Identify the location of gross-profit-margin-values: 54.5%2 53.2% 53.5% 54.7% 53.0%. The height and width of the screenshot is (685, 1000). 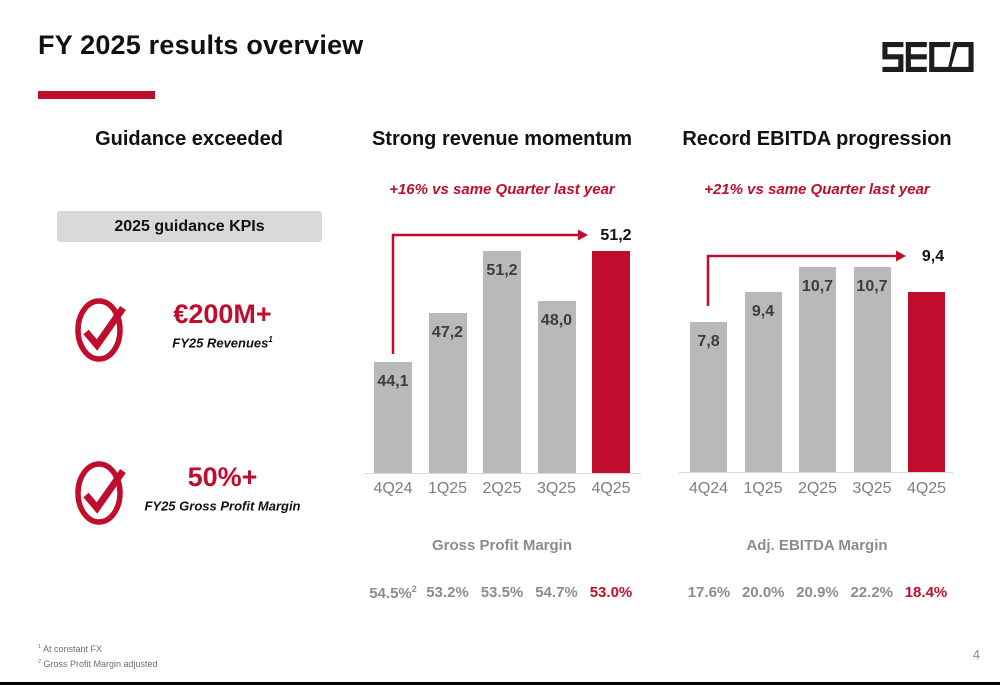
(501, 593).